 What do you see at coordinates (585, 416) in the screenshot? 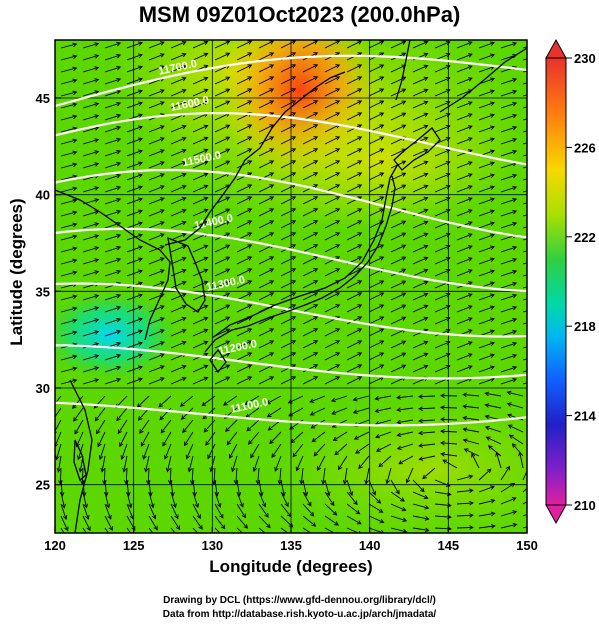
I see `colorbar-tick-label: 214` at bounding box center [585, 416].